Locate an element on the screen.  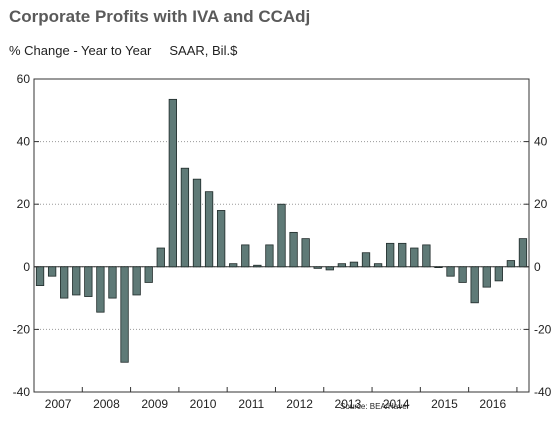
x-tick-label: 2010 is located at coordinates (203, 404).